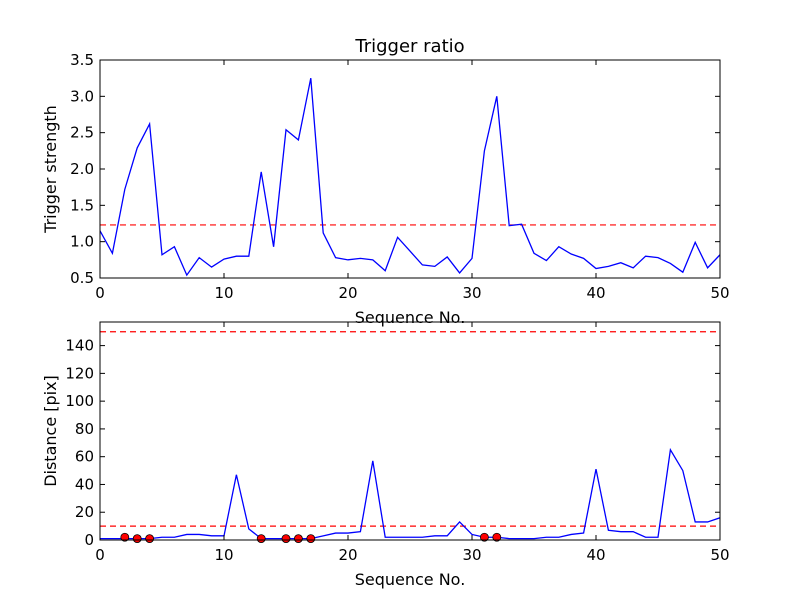 Image resolution: width=800 pixels, height=600 pixels. I want to click on bottom-y-tick-label-1: 20, so click(84, 512).